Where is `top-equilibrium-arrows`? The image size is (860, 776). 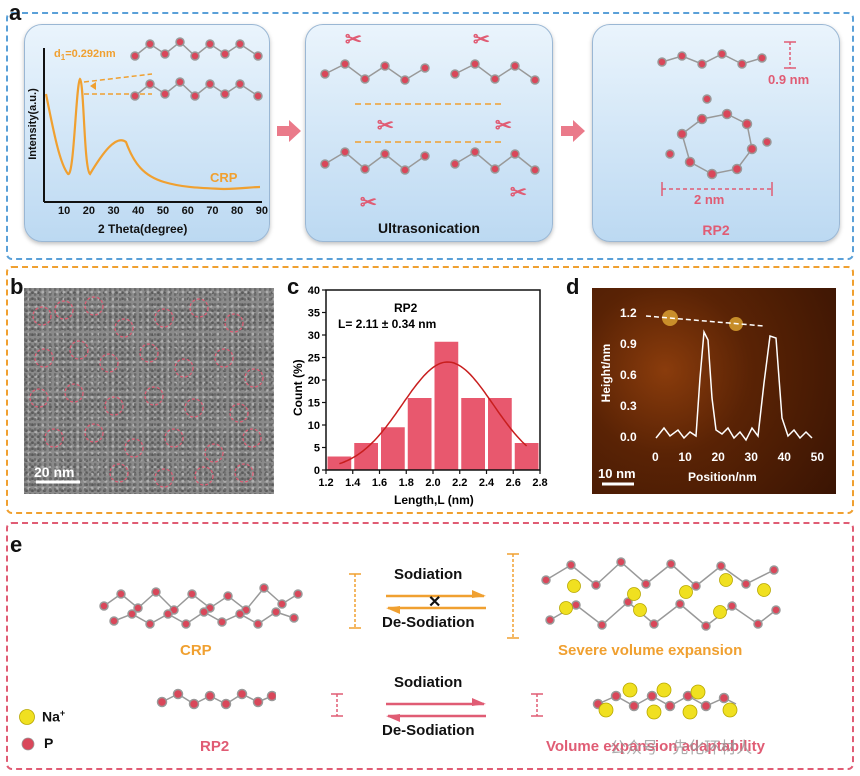 top-equilibrium-arrows is located at coordinates (436, 602).